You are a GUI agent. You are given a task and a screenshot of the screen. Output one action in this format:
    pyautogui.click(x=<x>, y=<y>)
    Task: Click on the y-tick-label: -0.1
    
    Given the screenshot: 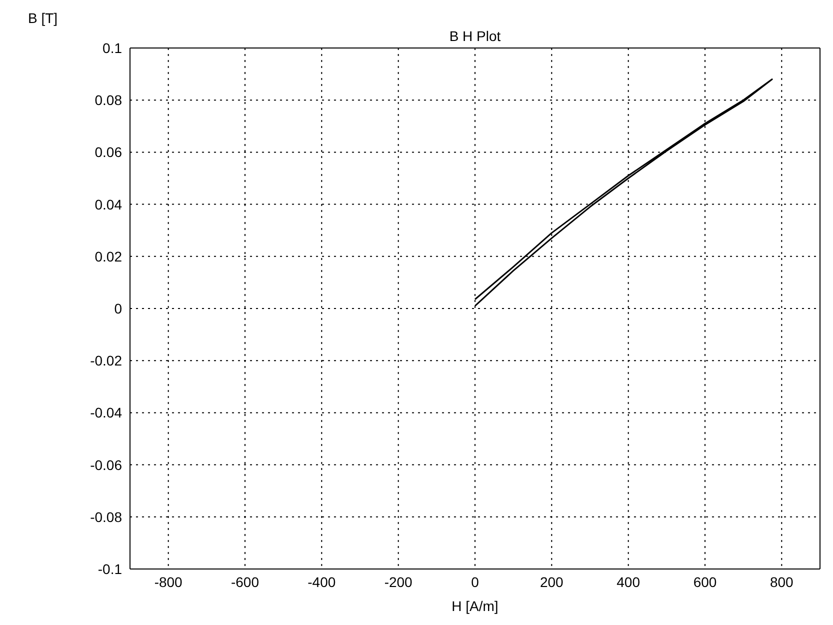 What is the action you would take?
    pyautogui.click(x=110, y=568)
    